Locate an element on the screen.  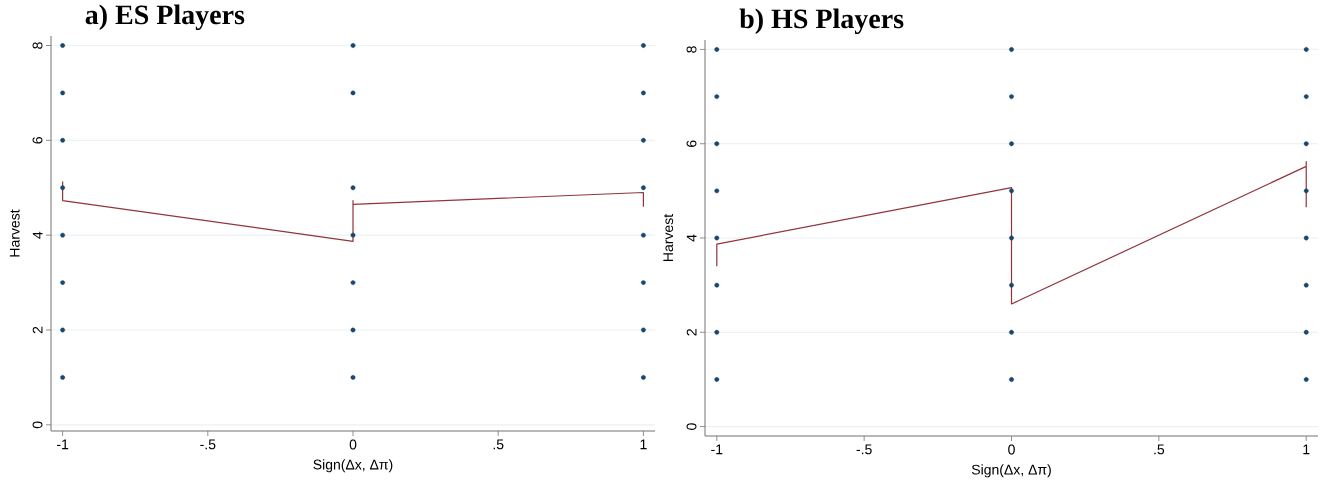
chart-title: b) HS Players is located at coordinates (821, 21).